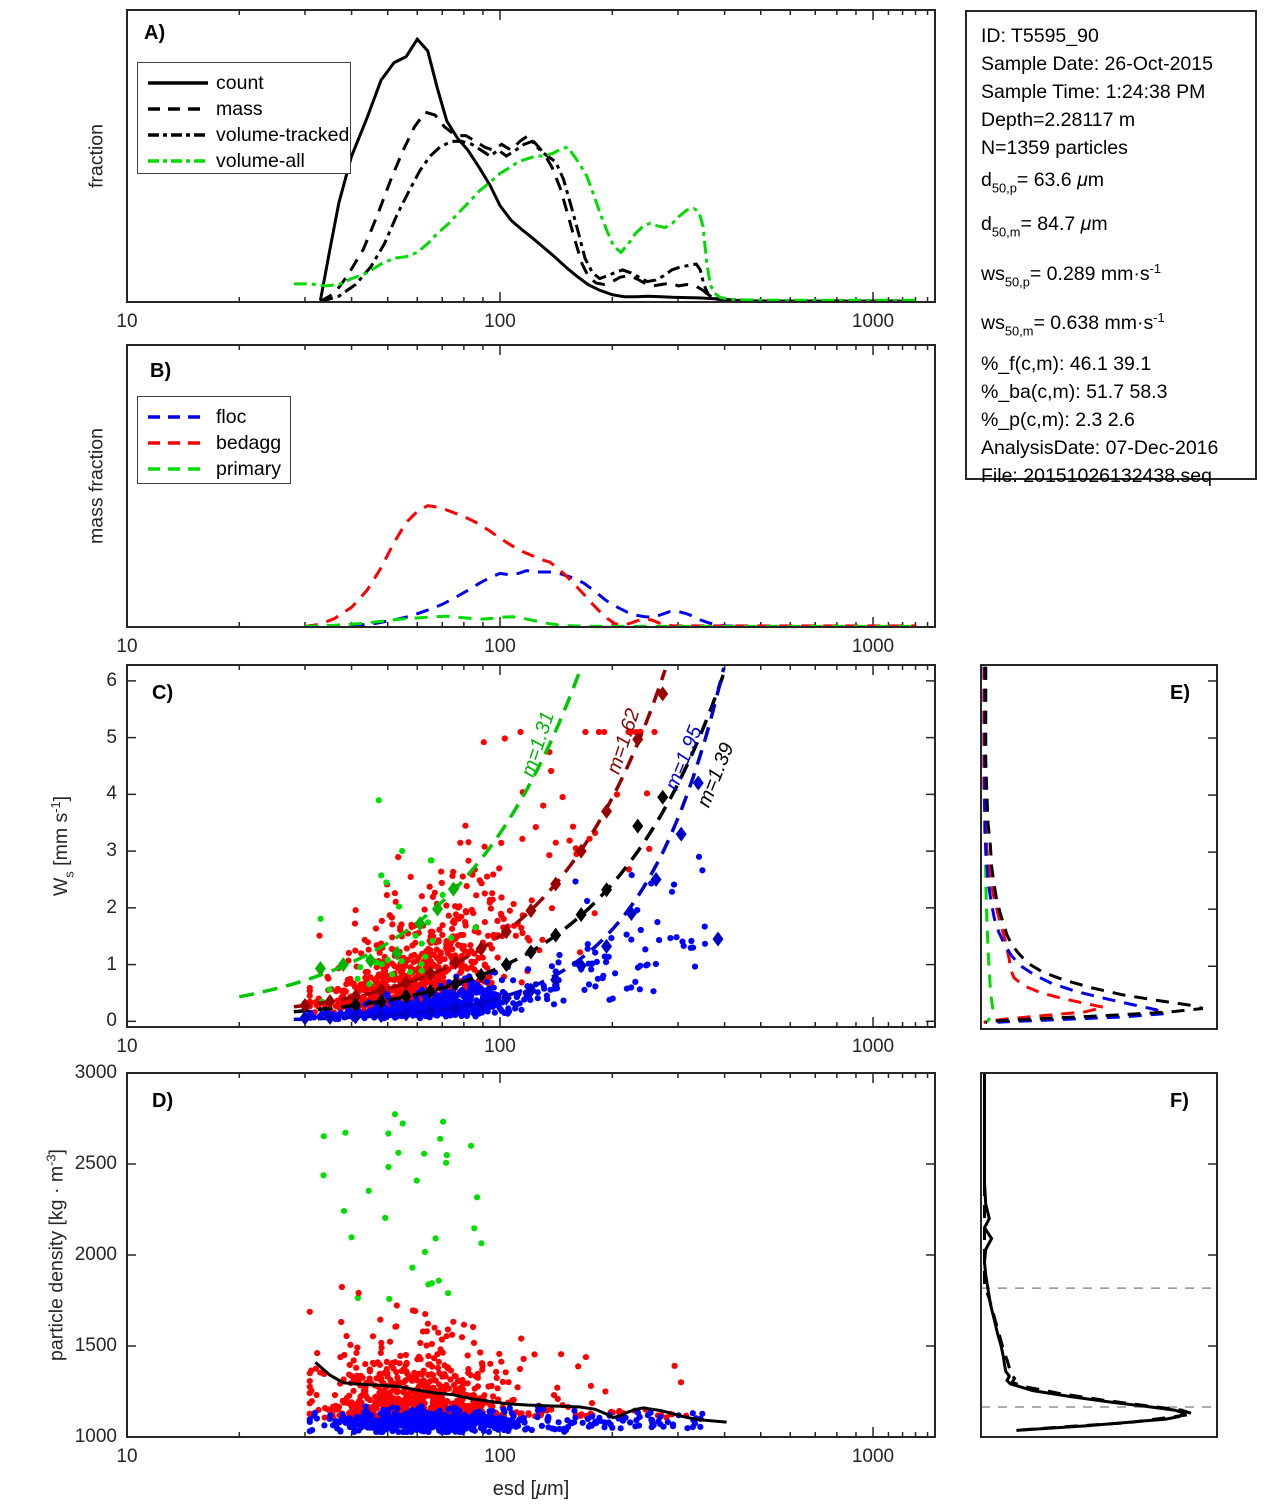 The height and width of the screenshot is (1511, 1270). Describe the element at coordinates (873, 646) in the screenshot. I see `x-tick-label: 1000` at that location.